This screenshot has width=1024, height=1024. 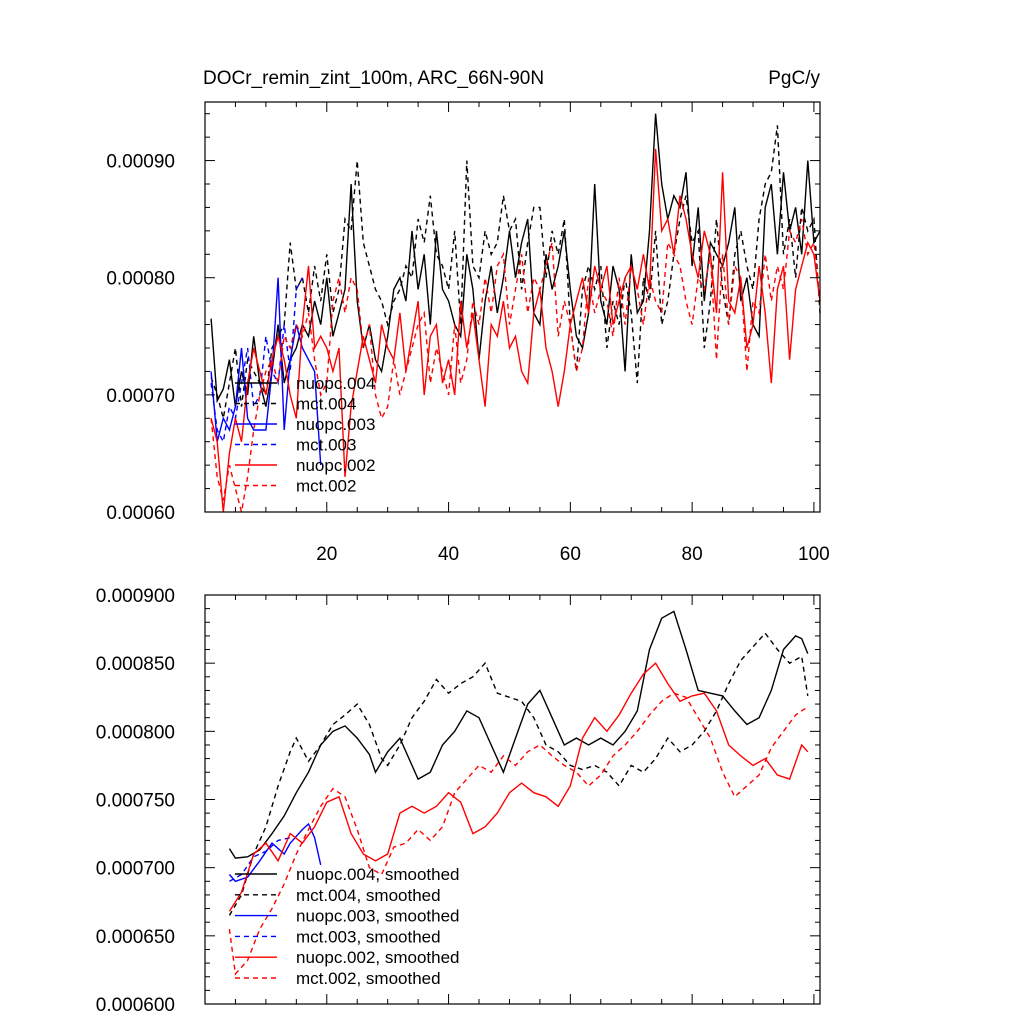 What do you see at coordinates (140, 513) in the screenshot?
I see `y-tick-label: 0.00060` at bounding box center [140, 513].